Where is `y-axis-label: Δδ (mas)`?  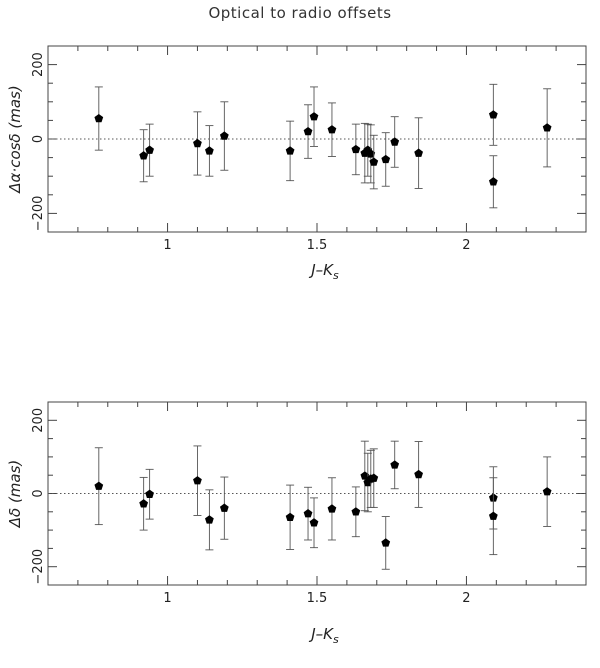 y-axis-label: Δδ (mas) is located at coordinates (15, 494).